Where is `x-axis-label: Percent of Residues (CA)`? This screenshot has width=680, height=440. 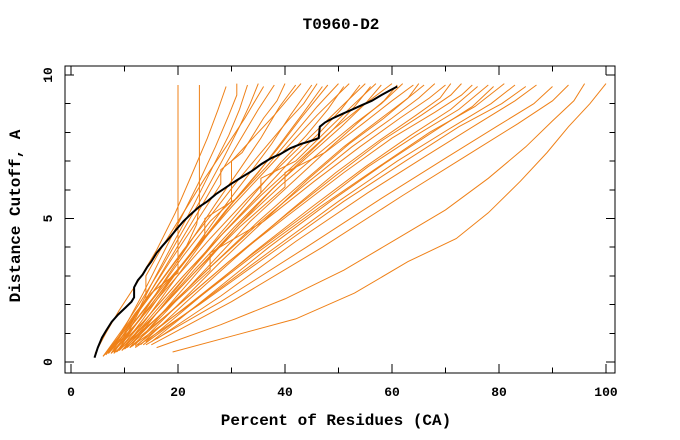
x-axis-label: Percent of Residues (CA) is located at coordinates (336, 421).